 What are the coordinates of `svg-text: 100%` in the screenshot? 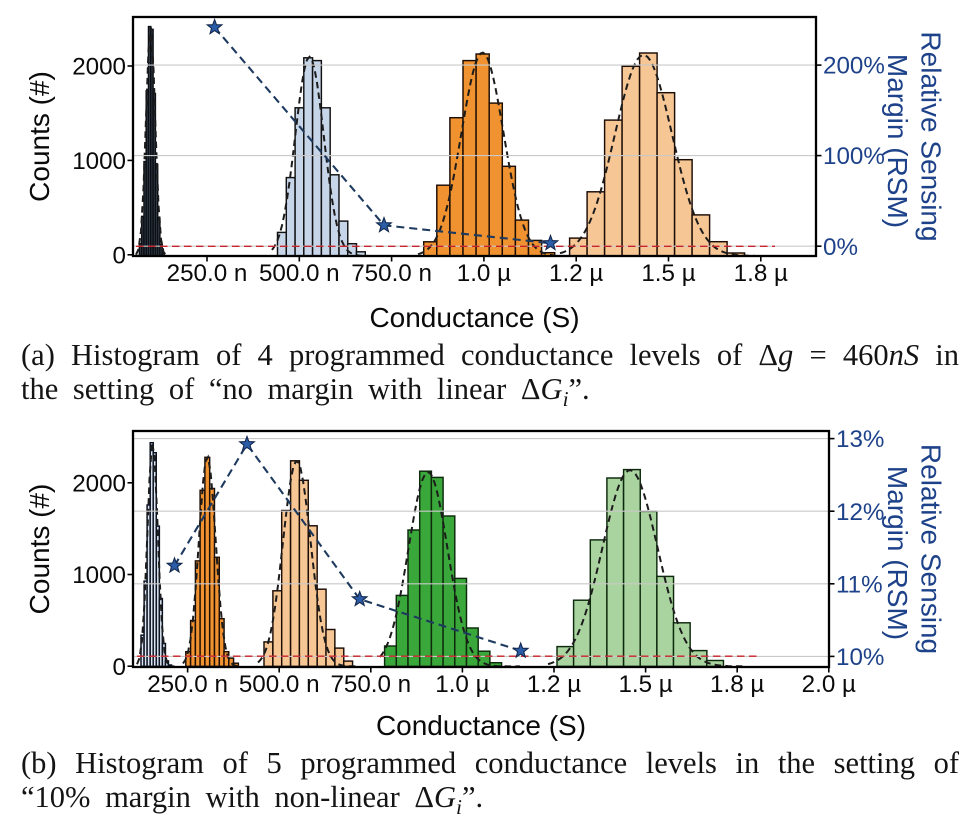 It's located at (854, 156).